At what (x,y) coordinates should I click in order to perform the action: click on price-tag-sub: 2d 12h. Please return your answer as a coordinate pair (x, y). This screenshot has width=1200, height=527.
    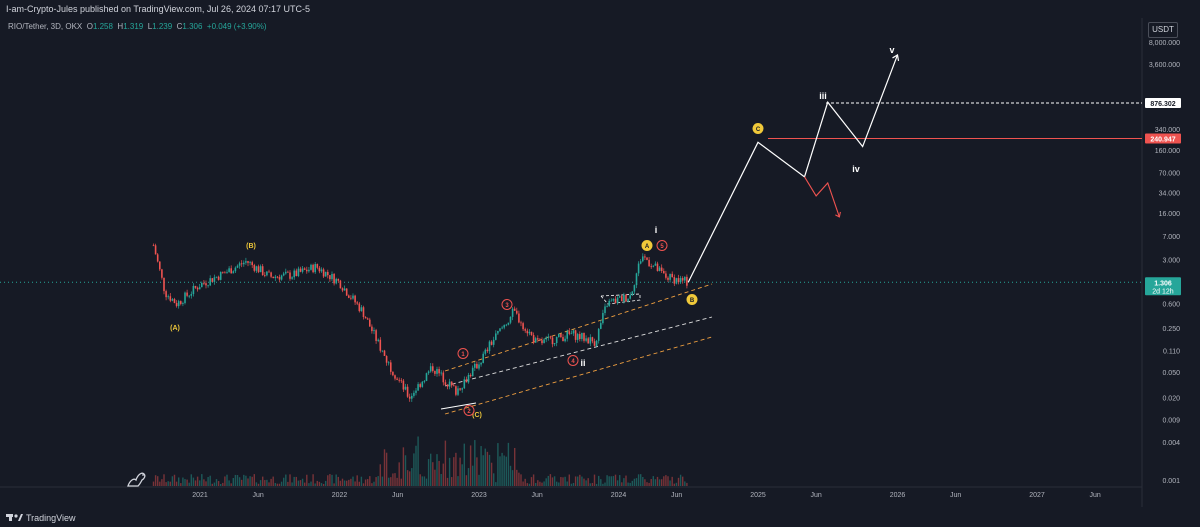
    Looking at the image, I should click on (1163, 291).